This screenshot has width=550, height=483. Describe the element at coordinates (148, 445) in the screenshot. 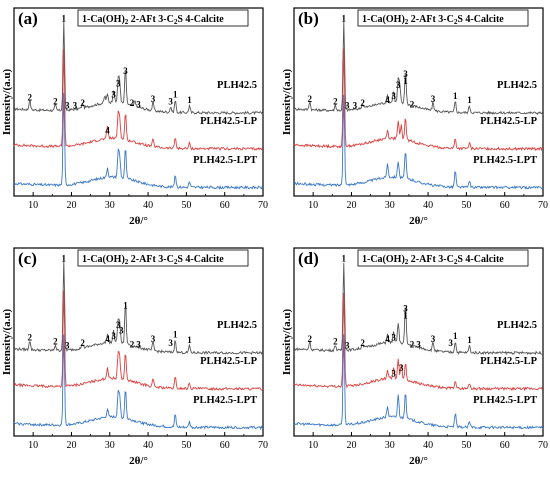

I see `x-tick-label: 40` at that location.